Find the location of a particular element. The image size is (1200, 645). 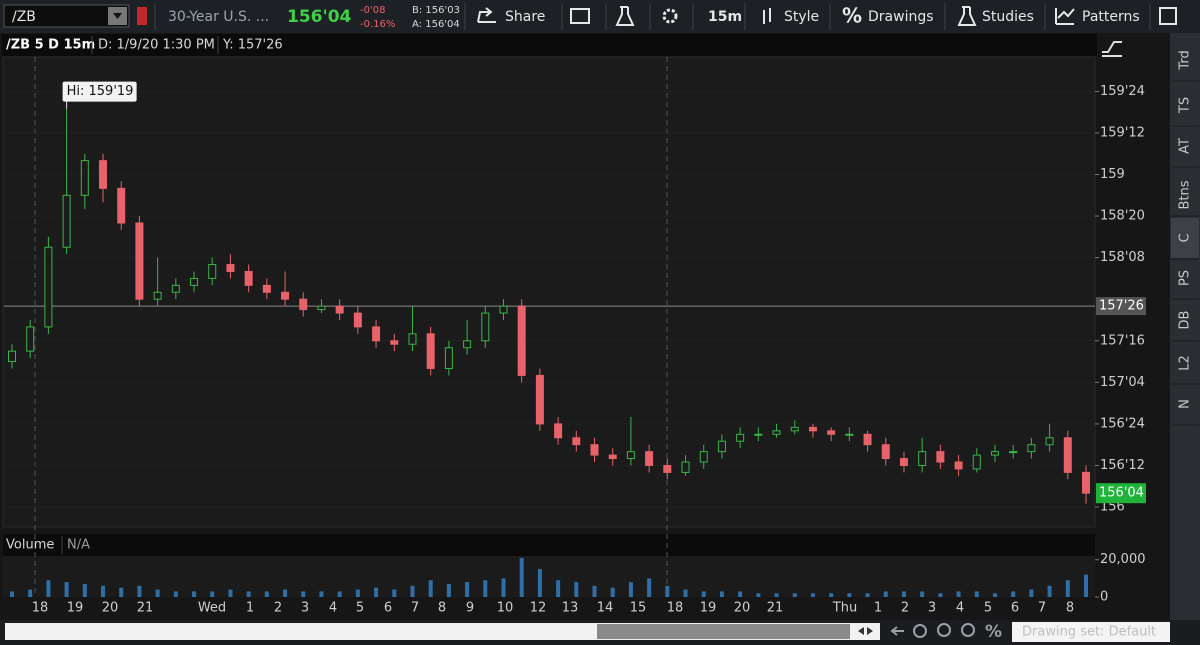

settings-menu is located at coordinates (1168, 16).